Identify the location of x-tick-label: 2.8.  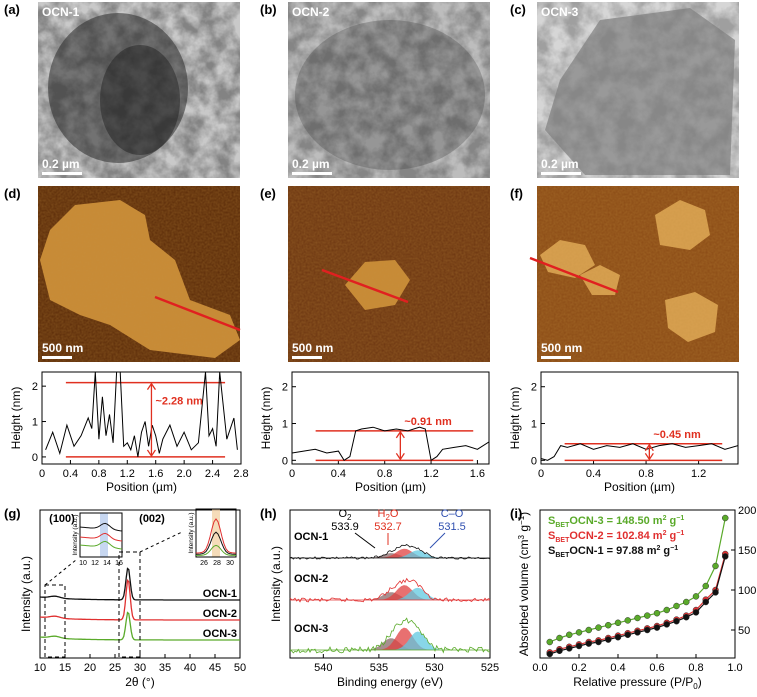
(240, 474).